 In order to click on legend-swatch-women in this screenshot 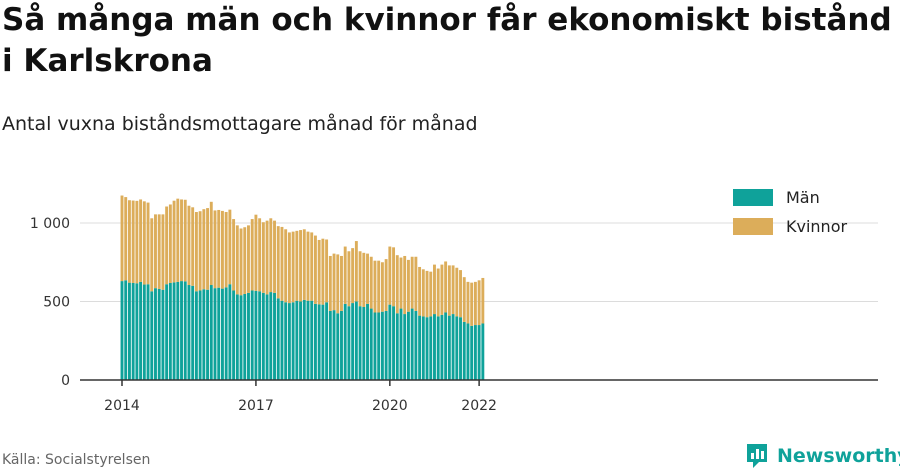, I will do `click(753, 226)`.